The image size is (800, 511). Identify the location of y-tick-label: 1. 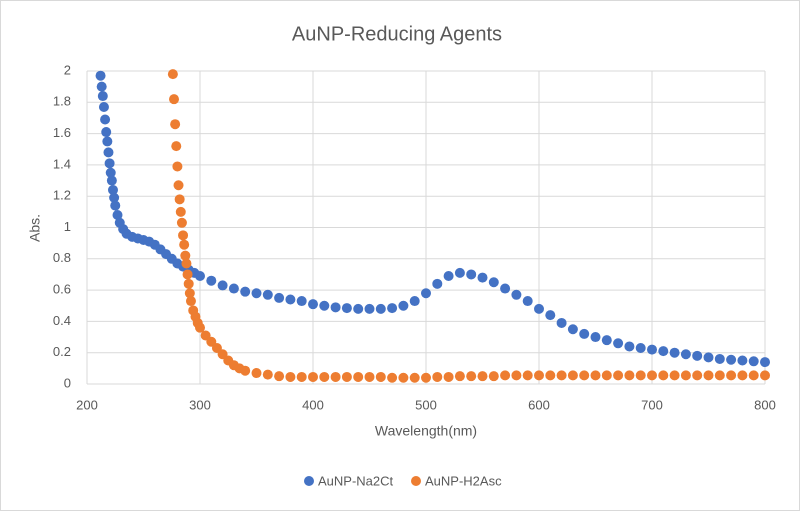
(67, 226).